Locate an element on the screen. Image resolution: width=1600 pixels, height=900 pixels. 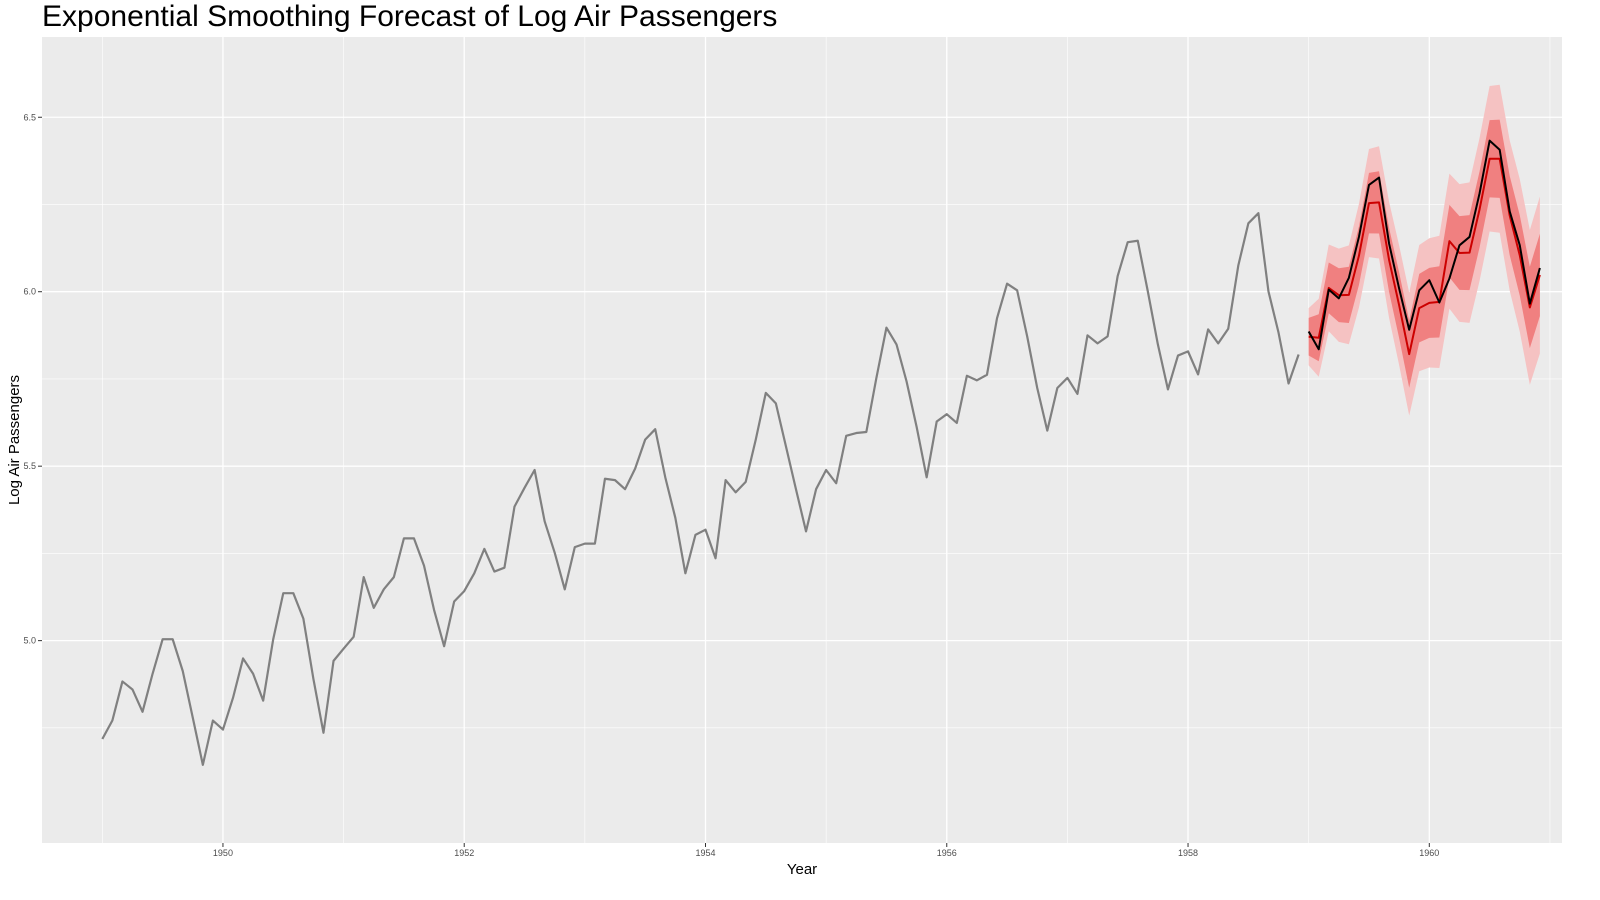
x-tick-label: 1950 is located at coordinates (223, 853).